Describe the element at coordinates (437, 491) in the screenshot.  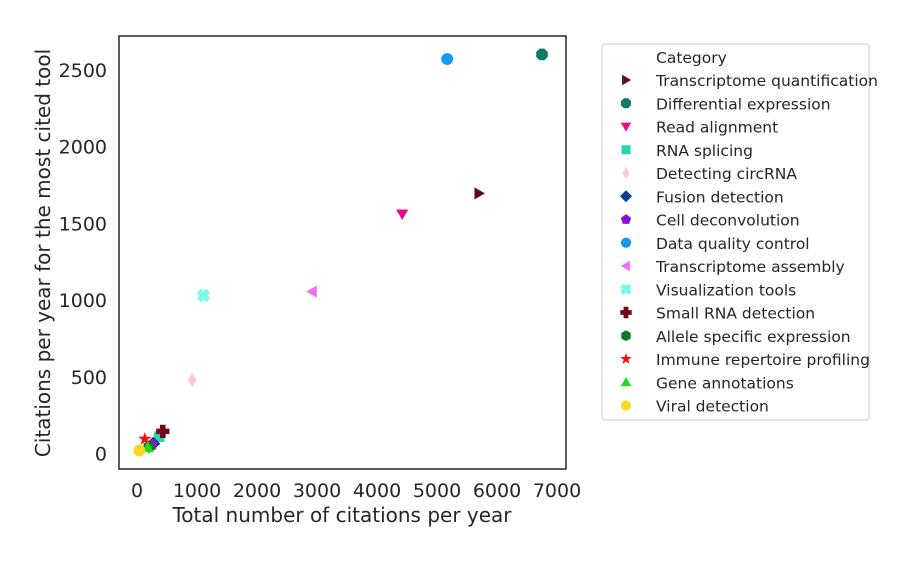
I see `x-tick-label: 5000` at that location.